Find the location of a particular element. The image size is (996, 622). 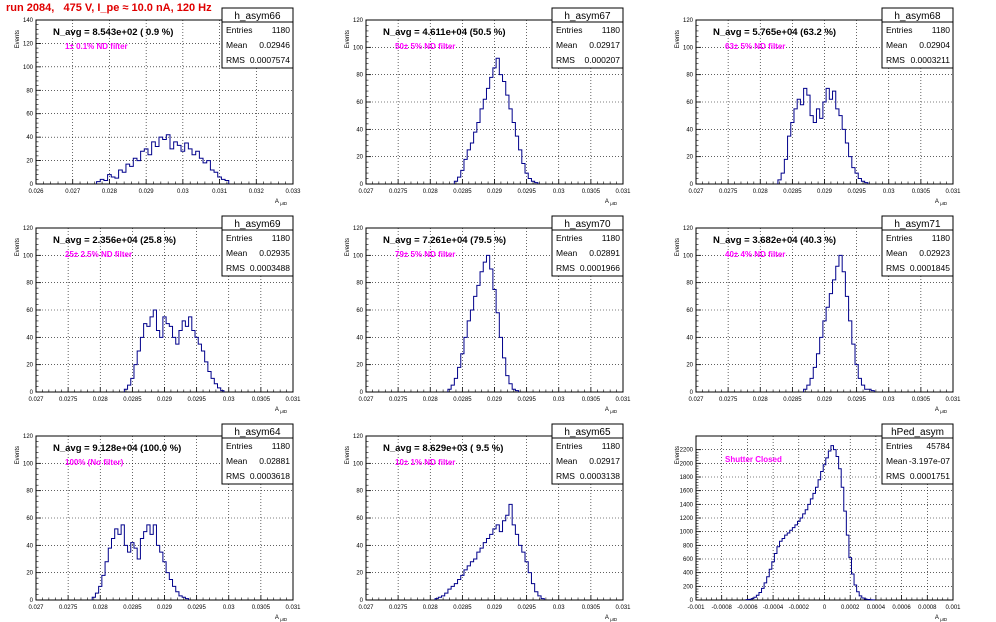

y-tick-label: 1000 is located at coordinates (687, 533).